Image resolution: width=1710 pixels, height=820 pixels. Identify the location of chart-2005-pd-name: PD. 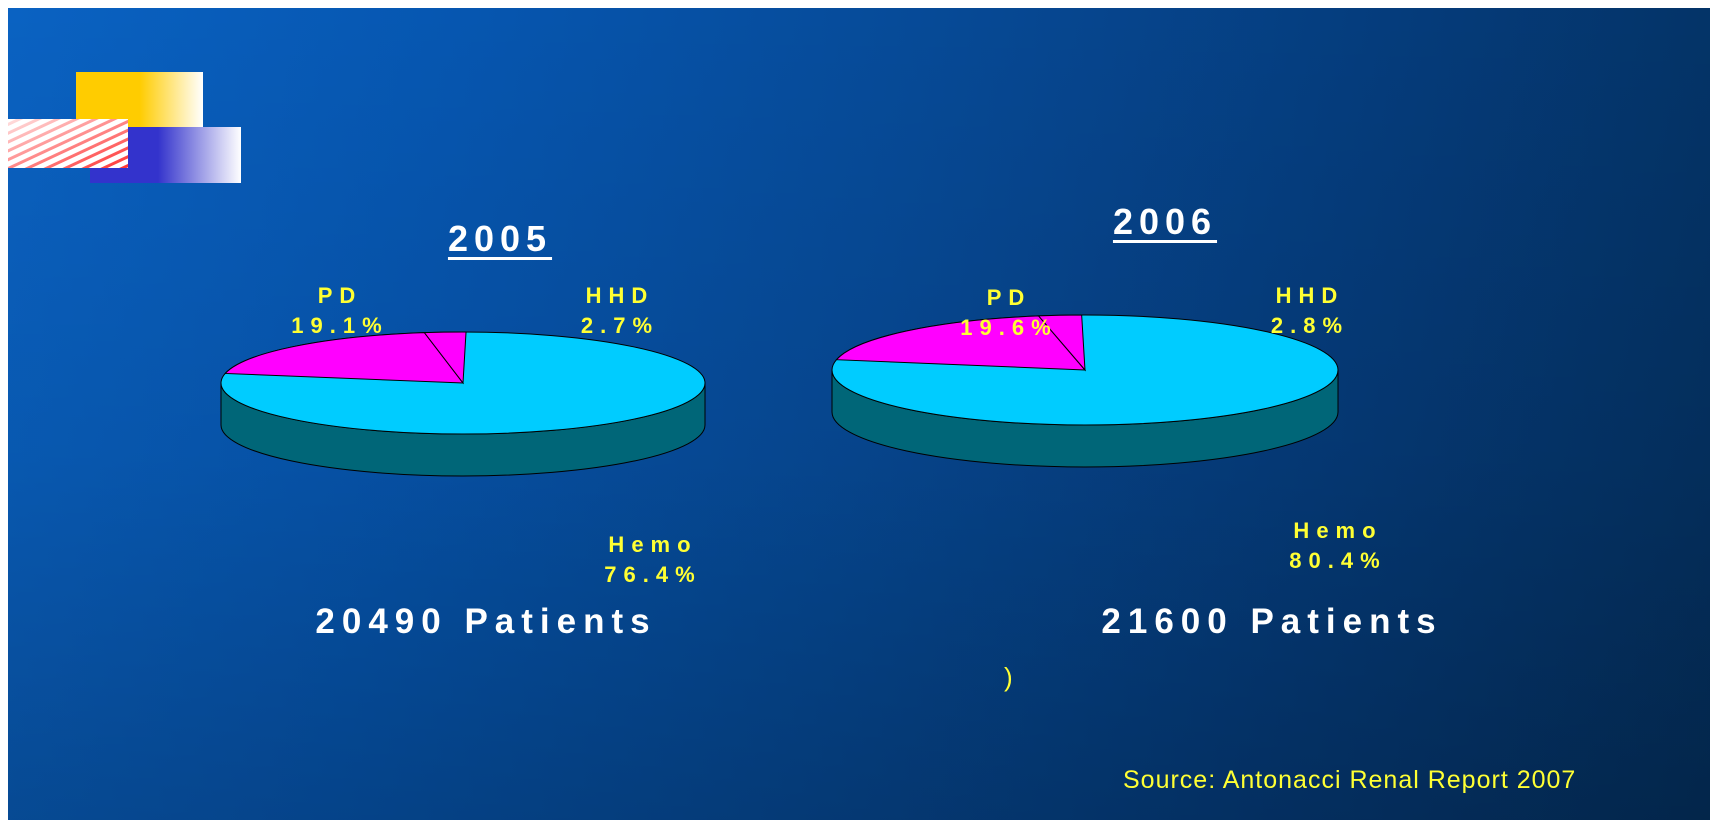
(340, 295).